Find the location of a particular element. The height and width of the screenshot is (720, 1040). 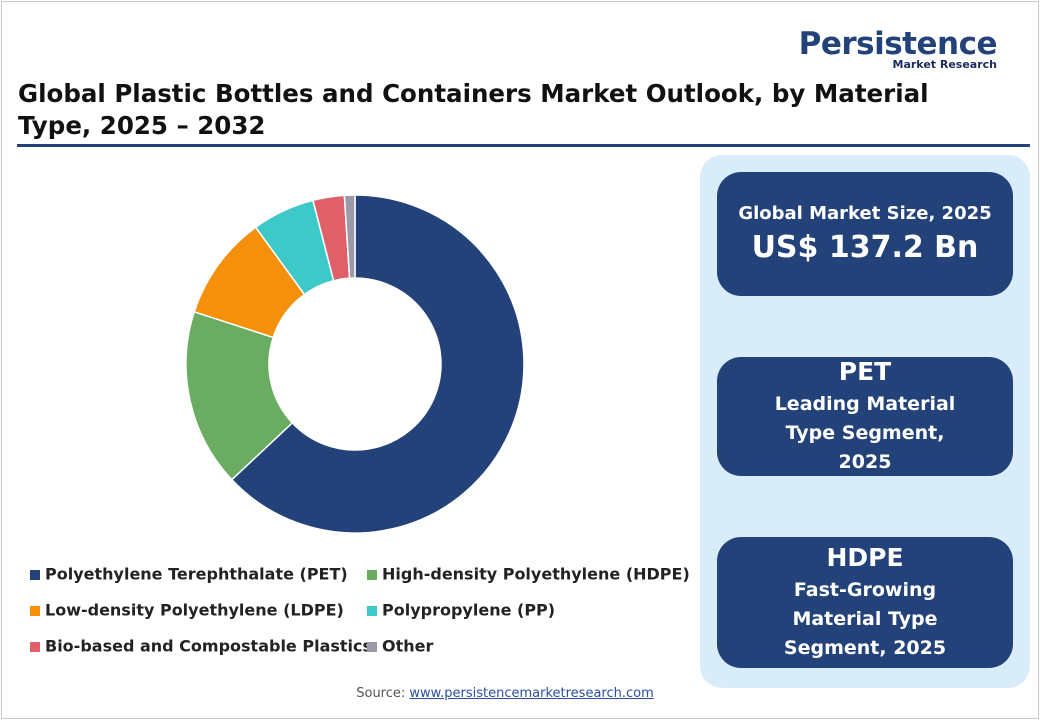

card: PET Leading Material Type Segment, 2025 is located at coordinates (865, 416).